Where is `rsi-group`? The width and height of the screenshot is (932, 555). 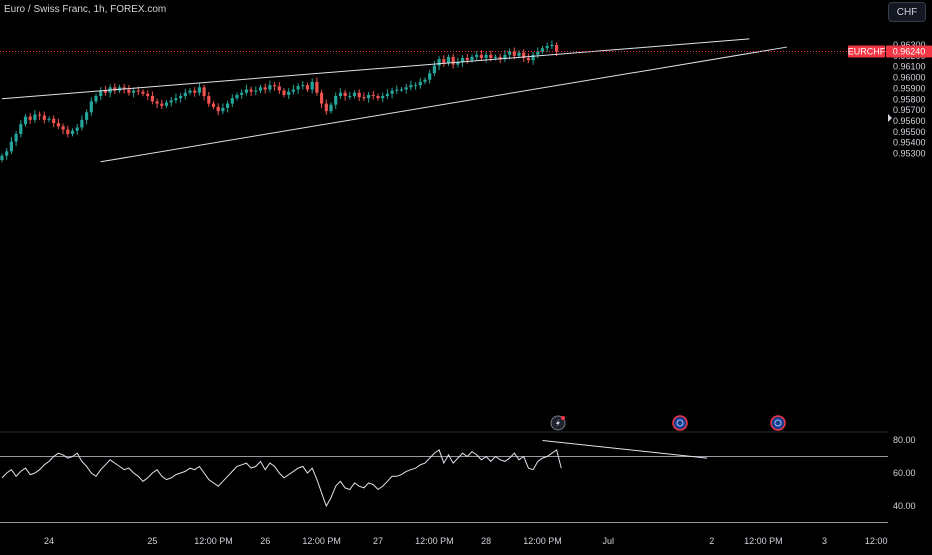
rsi-group is located at coordinates (444, 481).